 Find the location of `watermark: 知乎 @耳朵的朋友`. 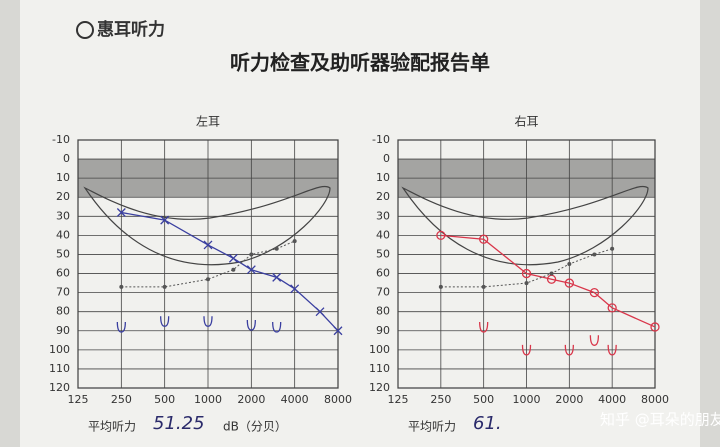

watermark: 知乎 @耳朵的朋友 is located at coordinates (660, 420).